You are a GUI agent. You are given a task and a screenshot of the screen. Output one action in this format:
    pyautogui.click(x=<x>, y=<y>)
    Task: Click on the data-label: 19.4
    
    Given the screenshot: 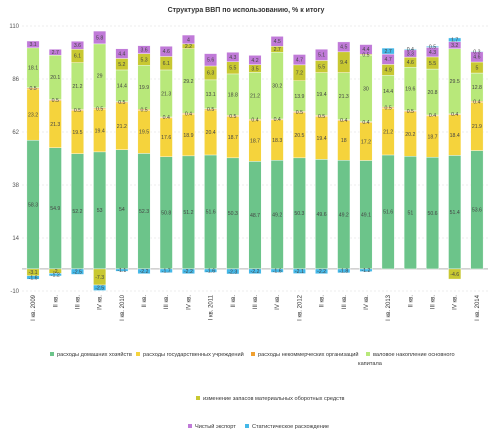 What is the action you would take?
    pyautogui.click(x=322, y=139)
    